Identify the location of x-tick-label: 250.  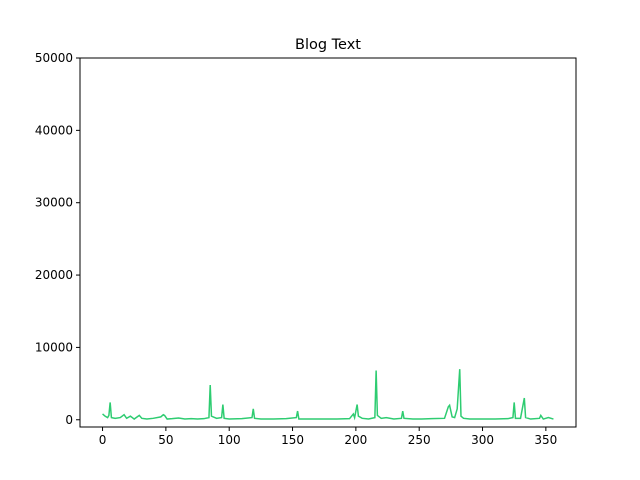
(419, 440).